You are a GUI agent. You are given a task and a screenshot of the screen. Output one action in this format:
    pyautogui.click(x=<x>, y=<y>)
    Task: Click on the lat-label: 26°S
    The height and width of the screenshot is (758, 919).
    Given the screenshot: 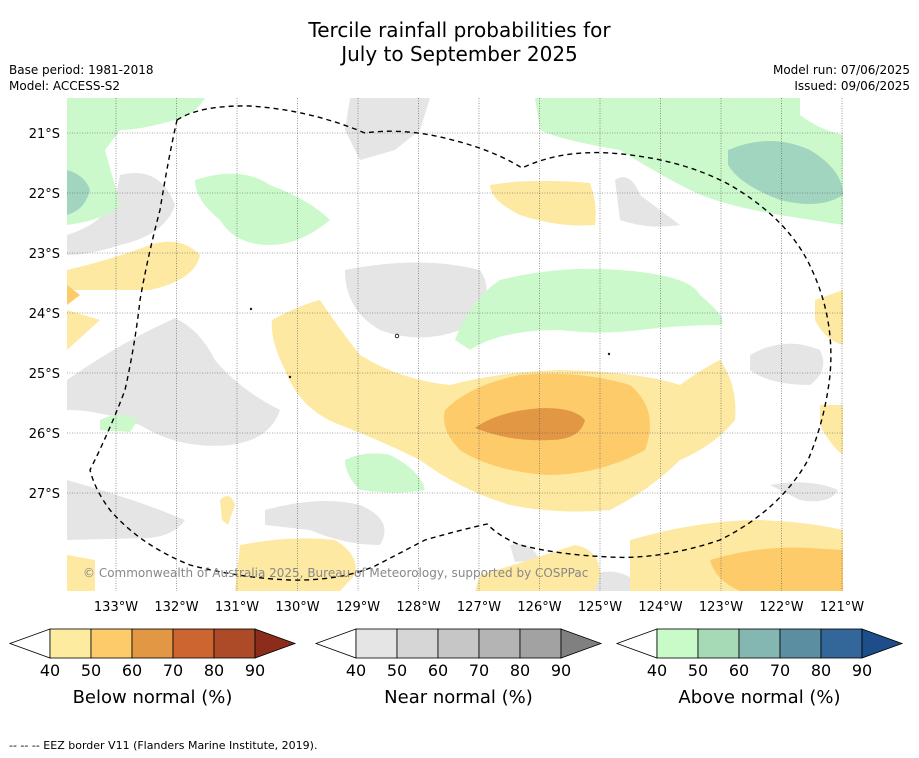 What is the action you would take?
    pyautogui.click(x=44, y=434)
    